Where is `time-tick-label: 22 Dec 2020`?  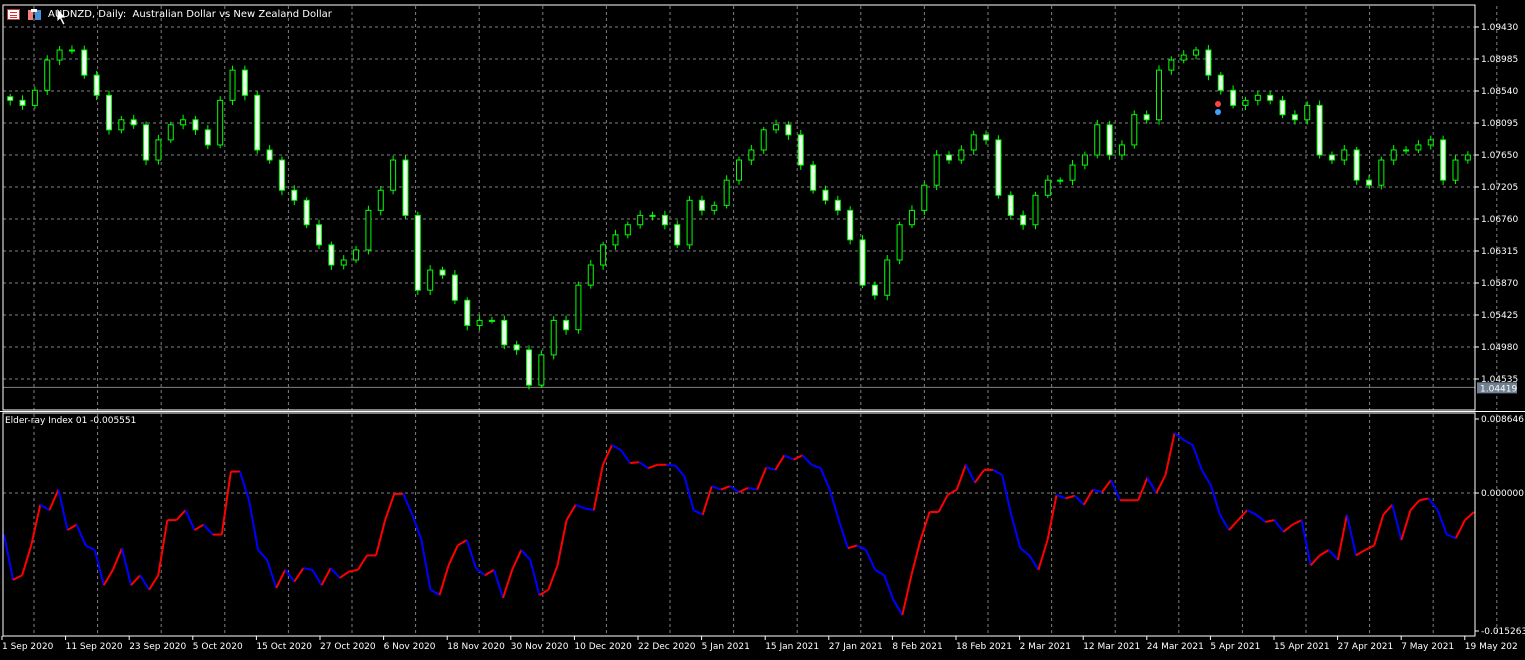
time-tick-label: 22 Dec 2020 is located at coordinates (667, 647).